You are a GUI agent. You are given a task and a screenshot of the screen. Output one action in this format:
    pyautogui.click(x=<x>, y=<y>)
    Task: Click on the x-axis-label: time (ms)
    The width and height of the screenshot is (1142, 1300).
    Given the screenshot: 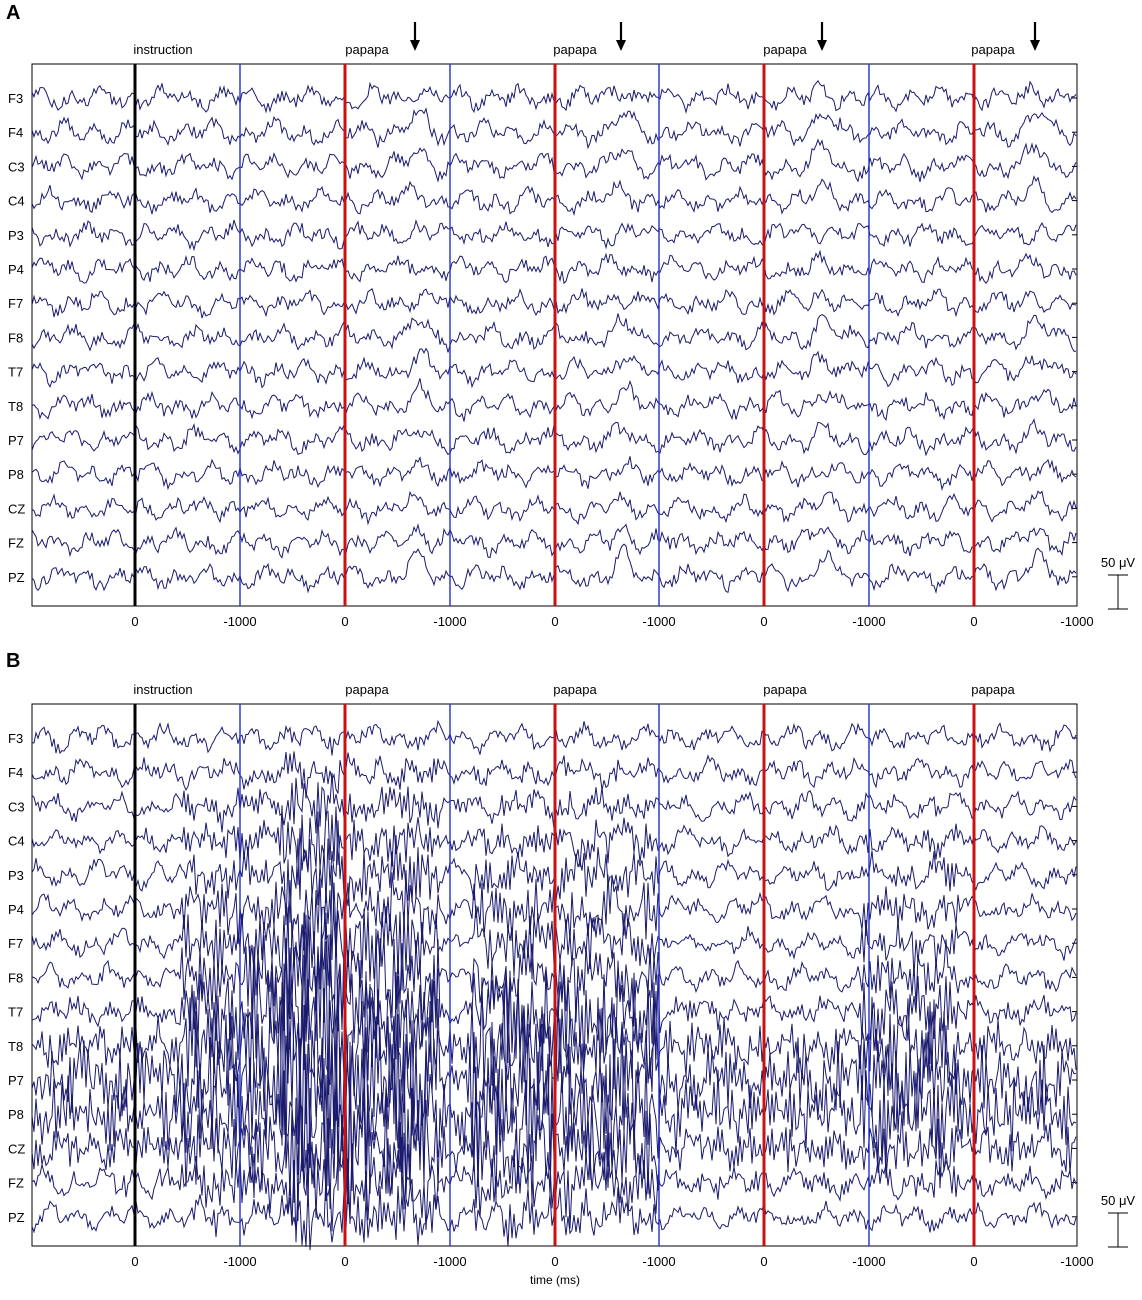 What is the action you would take?
    pyautogui.click(x=555, y=1280)
    